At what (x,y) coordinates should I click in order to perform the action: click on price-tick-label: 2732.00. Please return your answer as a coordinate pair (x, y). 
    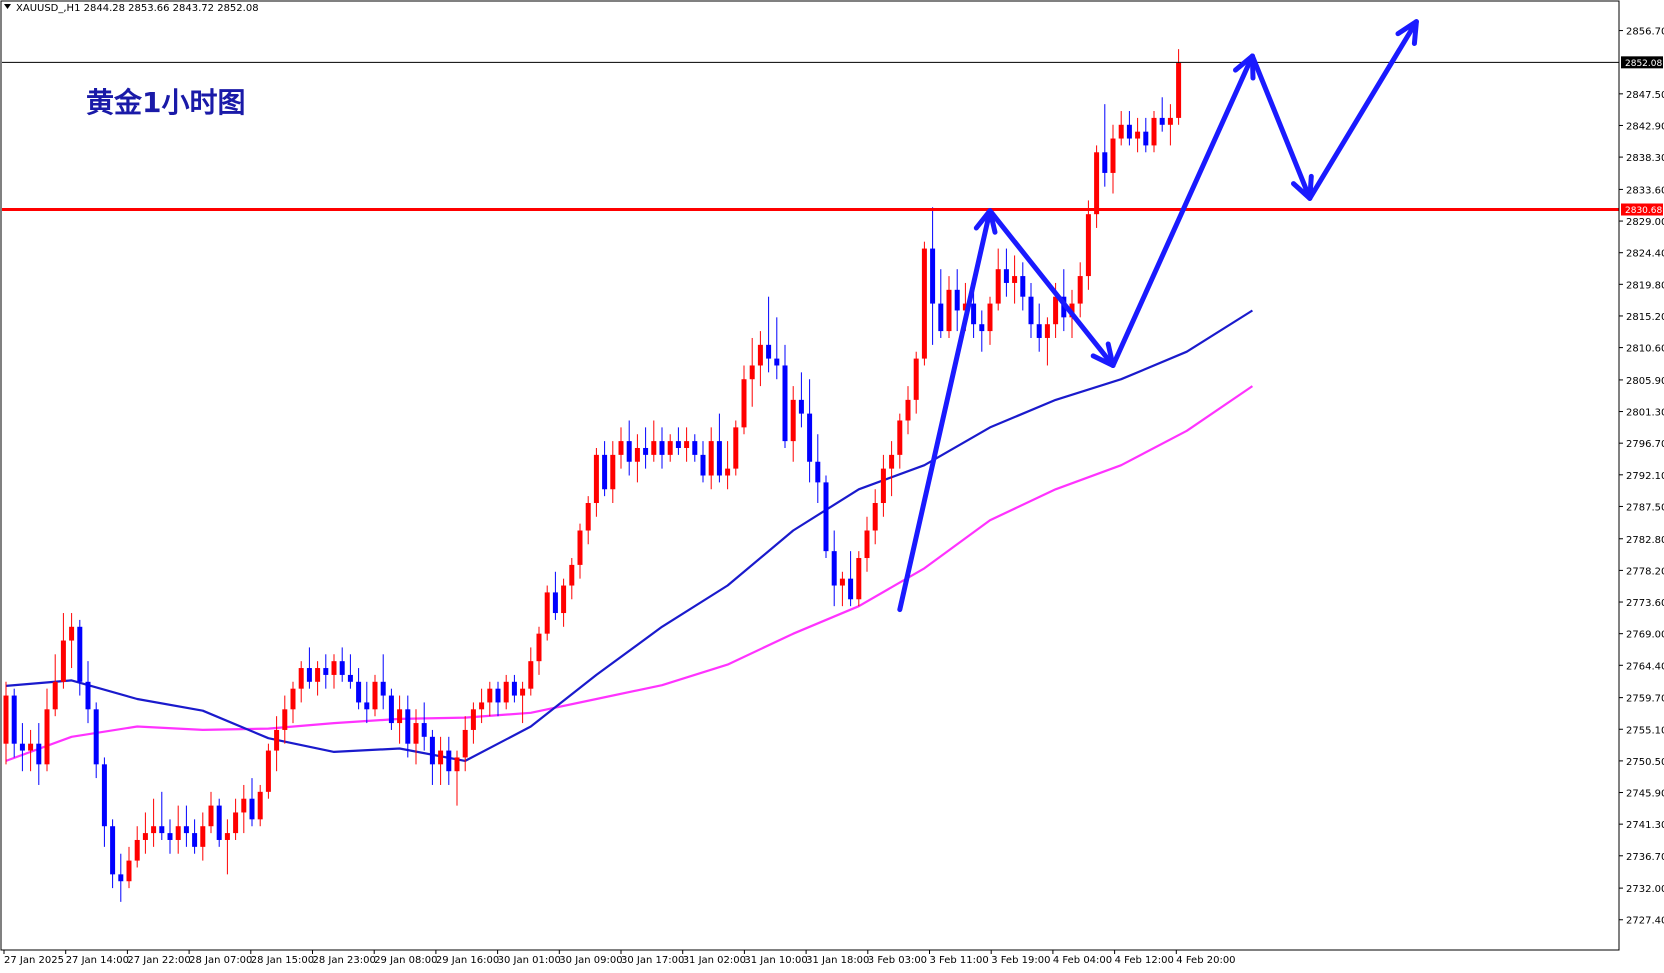
    Looking at the image, I should click on (1645, 889).